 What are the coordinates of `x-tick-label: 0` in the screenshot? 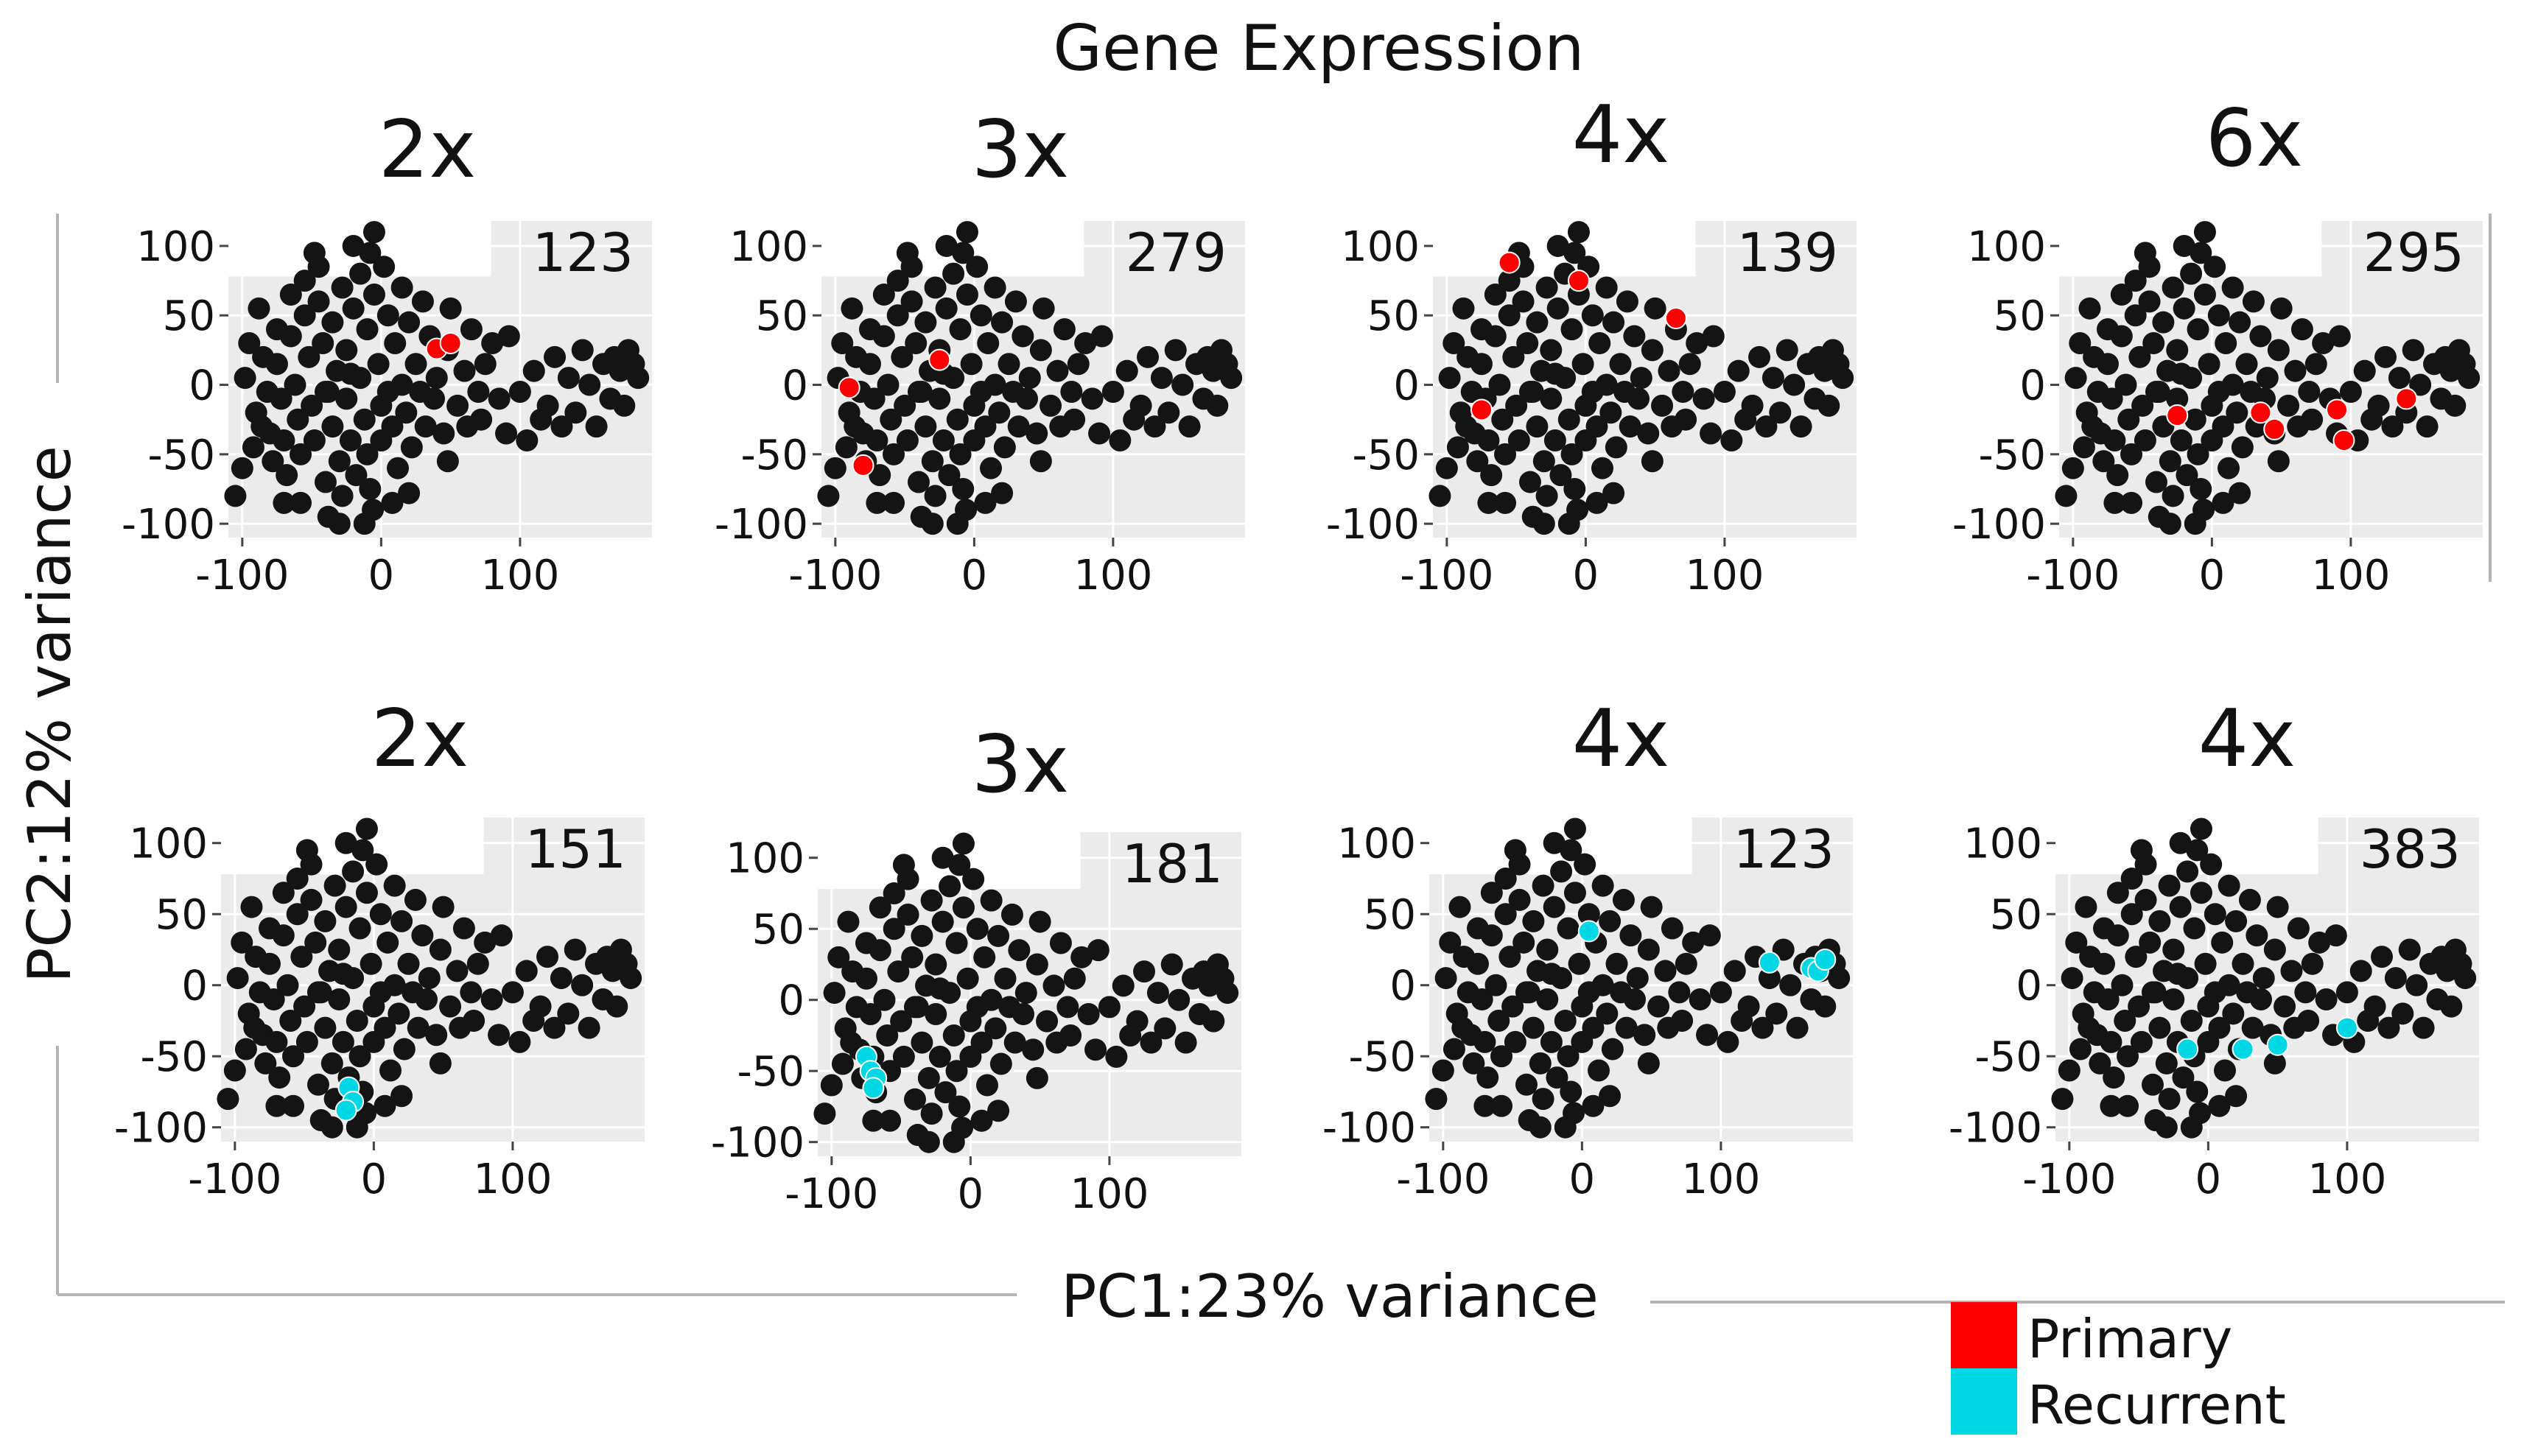 It's located at (382, 575).